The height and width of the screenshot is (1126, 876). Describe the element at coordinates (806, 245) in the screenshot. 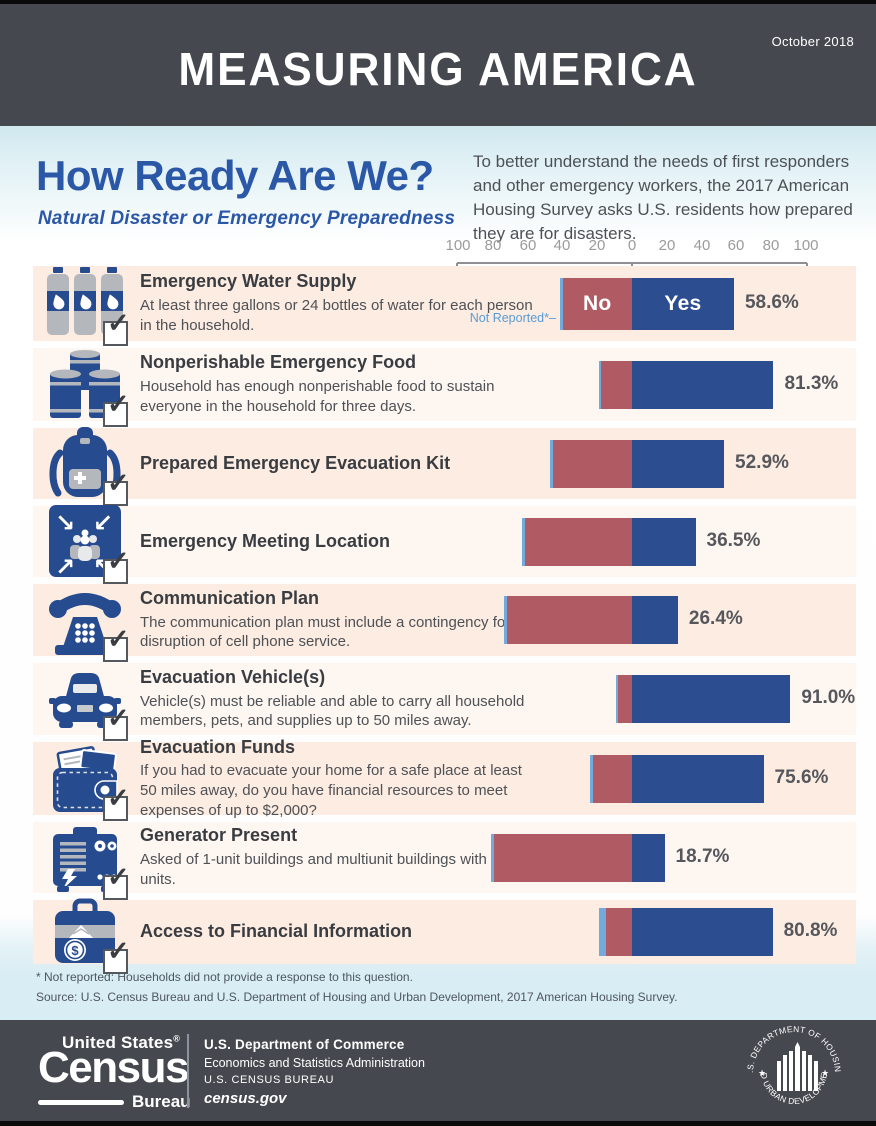

I see `axis-tick: 100` at that location.